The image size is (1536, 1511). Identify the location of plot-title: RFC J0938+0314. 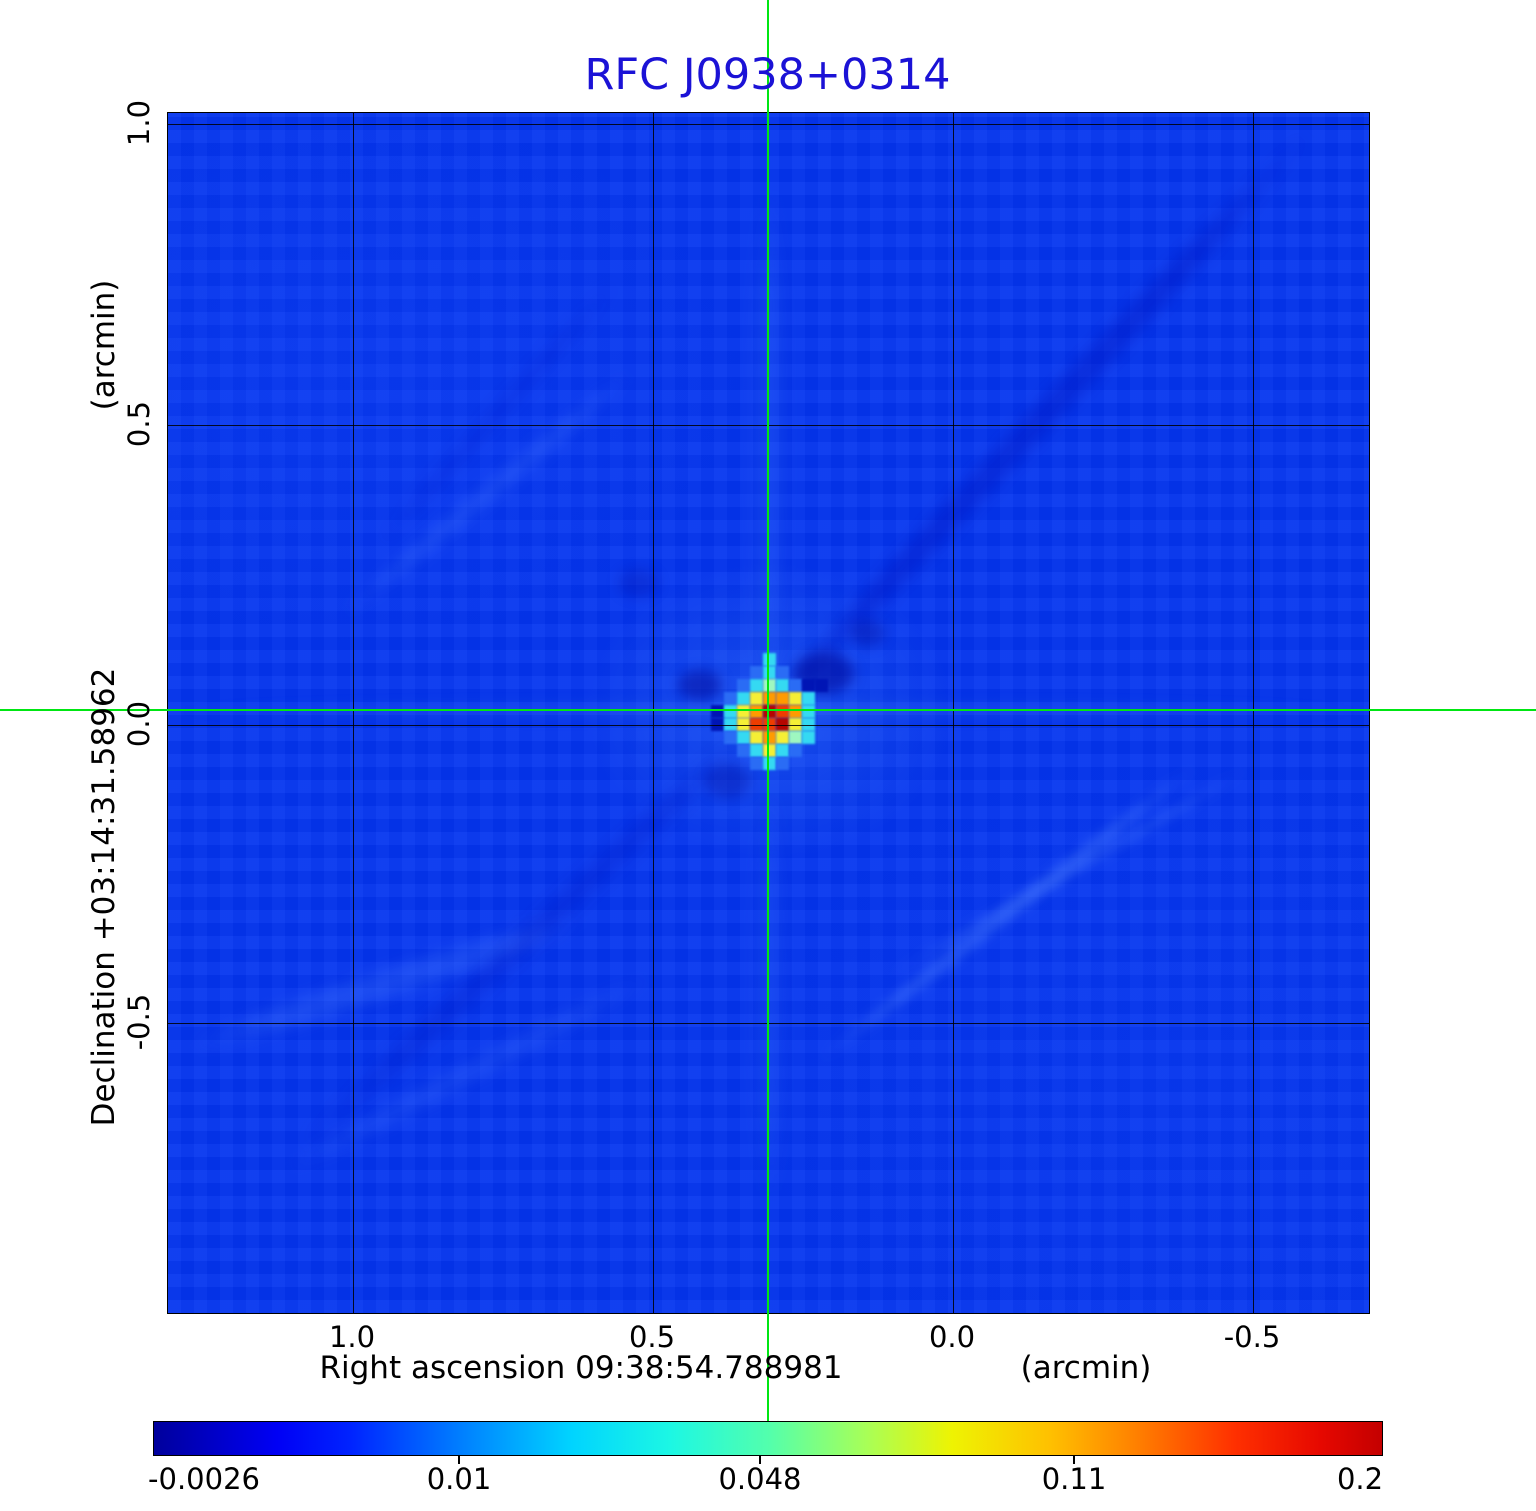
(767, 75).